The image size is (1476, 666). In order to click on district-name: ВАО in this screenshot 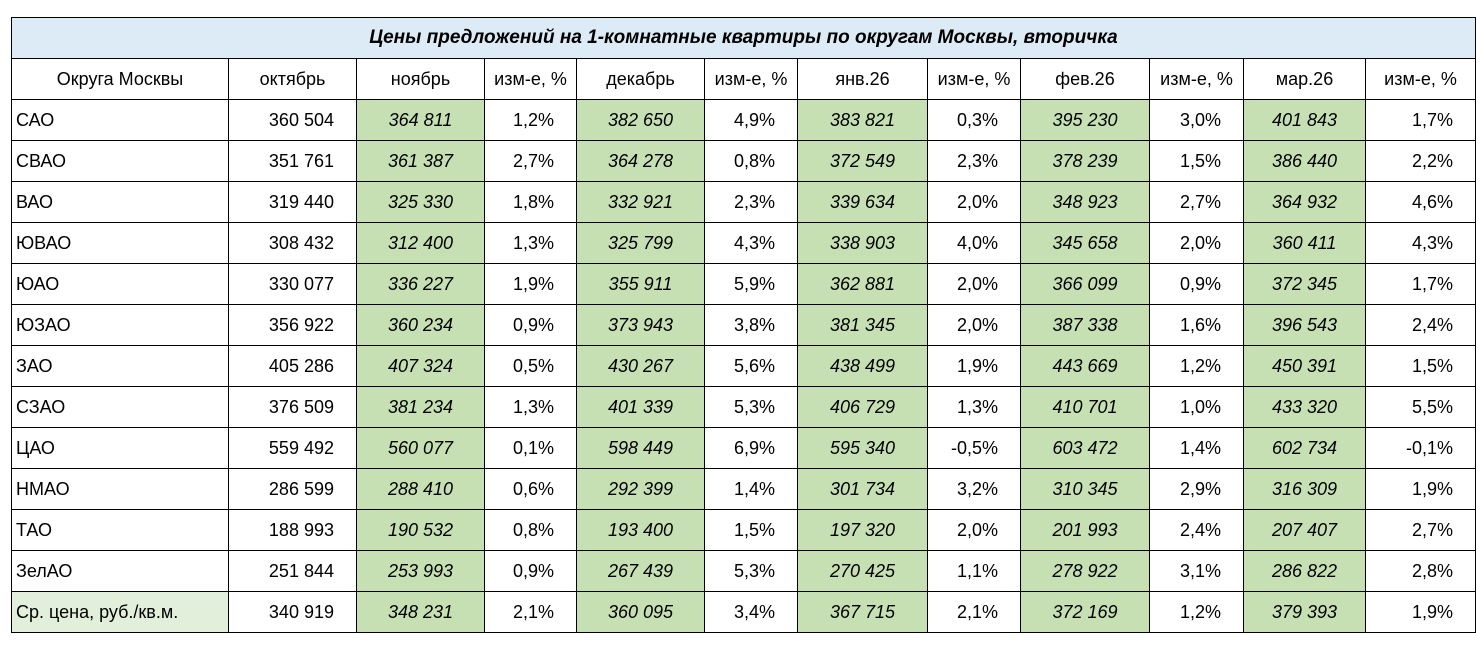, I will do `click(120, 202)`.